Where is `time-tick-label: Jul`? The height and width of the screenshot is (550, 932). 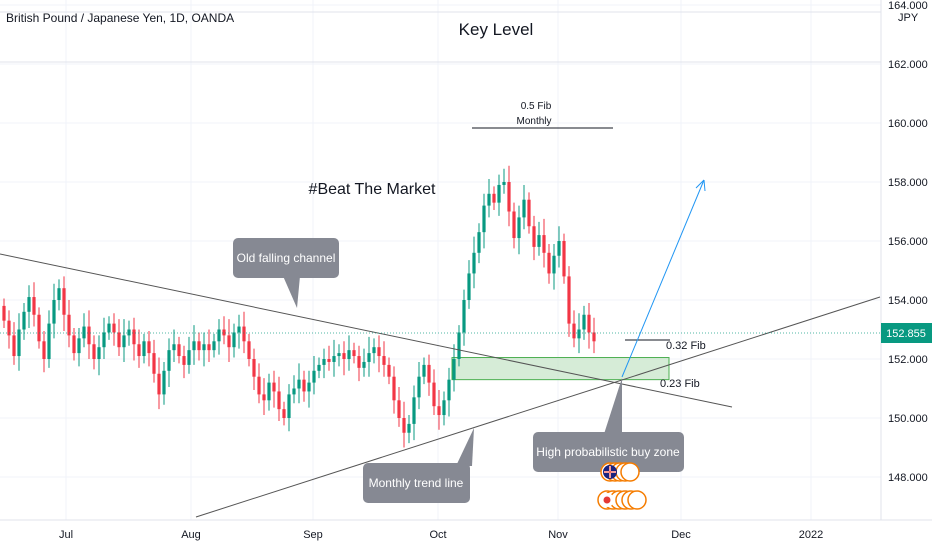 time-tick-label: Jul is located at coordinates (66, 535).